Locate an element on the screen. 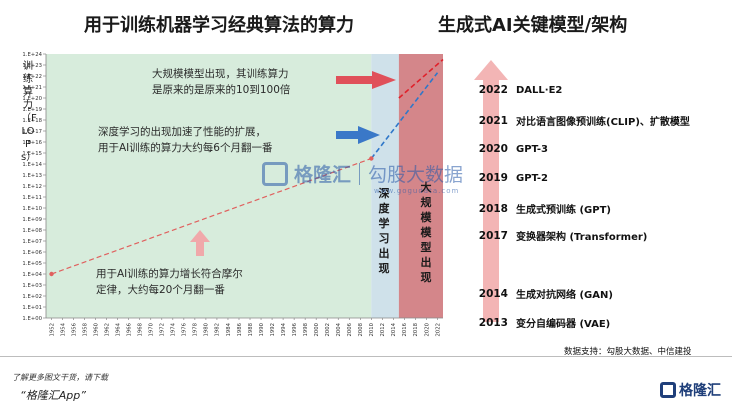 Image resolution: width=732 pixels, height=414 pixels. y-tick-label: 1.E+20 is located at coordinates (32, 99).